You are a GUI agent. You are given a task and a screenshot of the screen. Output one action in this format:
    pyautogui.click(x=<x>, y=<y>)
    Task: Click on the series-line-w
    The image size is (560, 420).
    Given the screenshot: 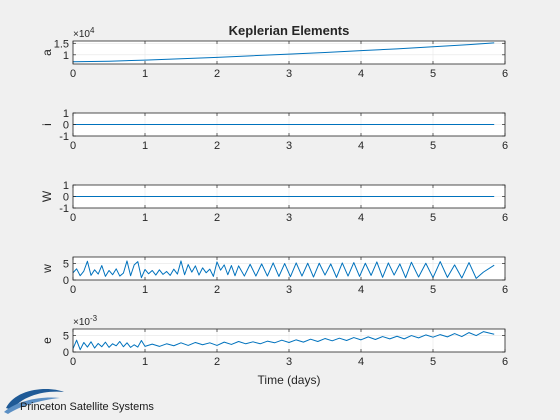 What is the action you would take?
    pyautogui.click(x=283, y=269)
    